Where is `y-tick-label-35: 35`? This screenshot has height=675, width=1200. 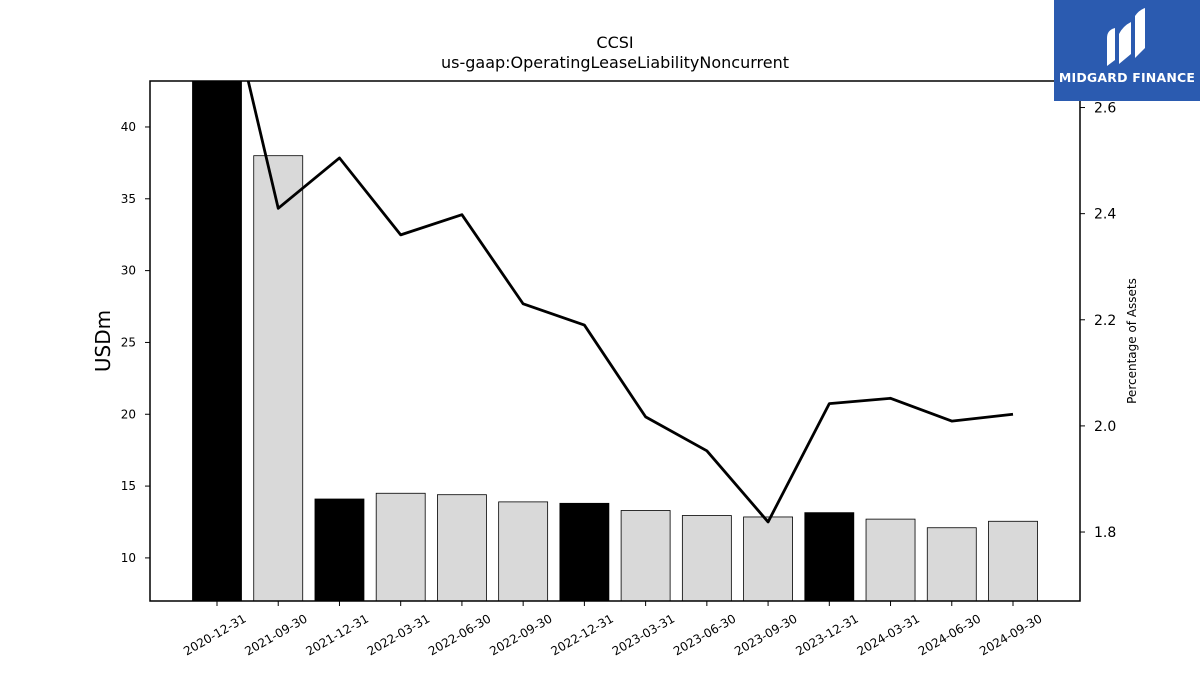
y-tick-label-35: 35 is located at coordinates (128, 199).